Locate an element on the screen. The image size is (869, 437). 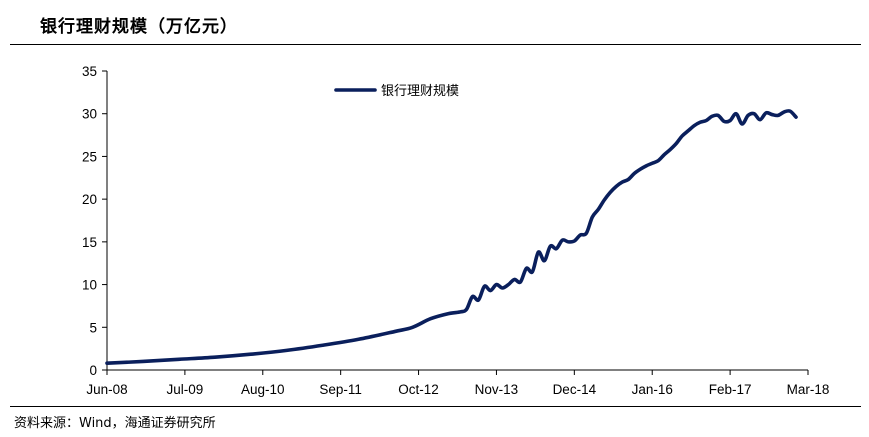
x-tick-label: Jul-09 is located at coordinates (184, 389).